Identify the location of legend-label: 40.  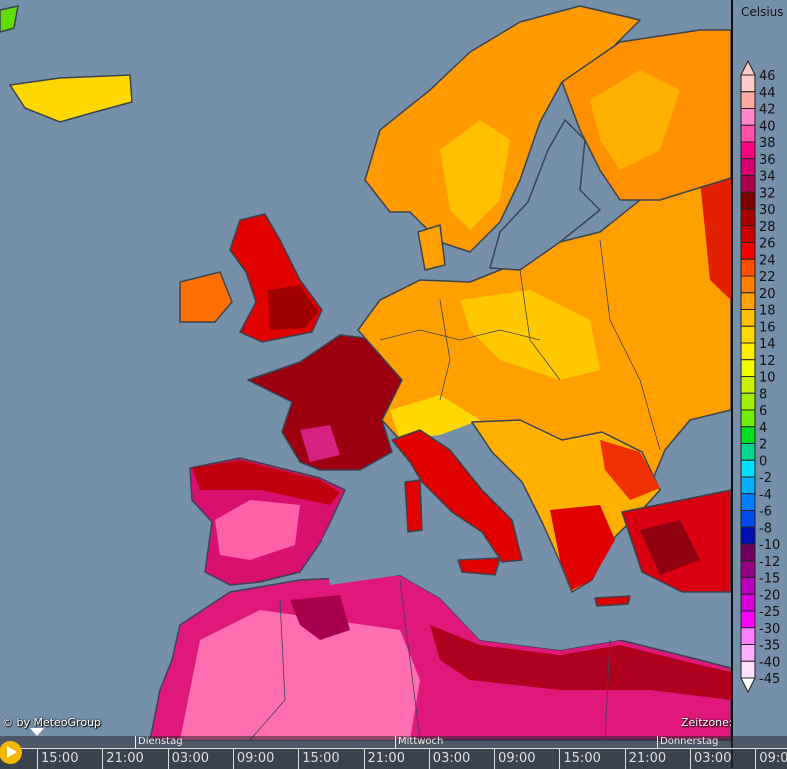
(767, 126).